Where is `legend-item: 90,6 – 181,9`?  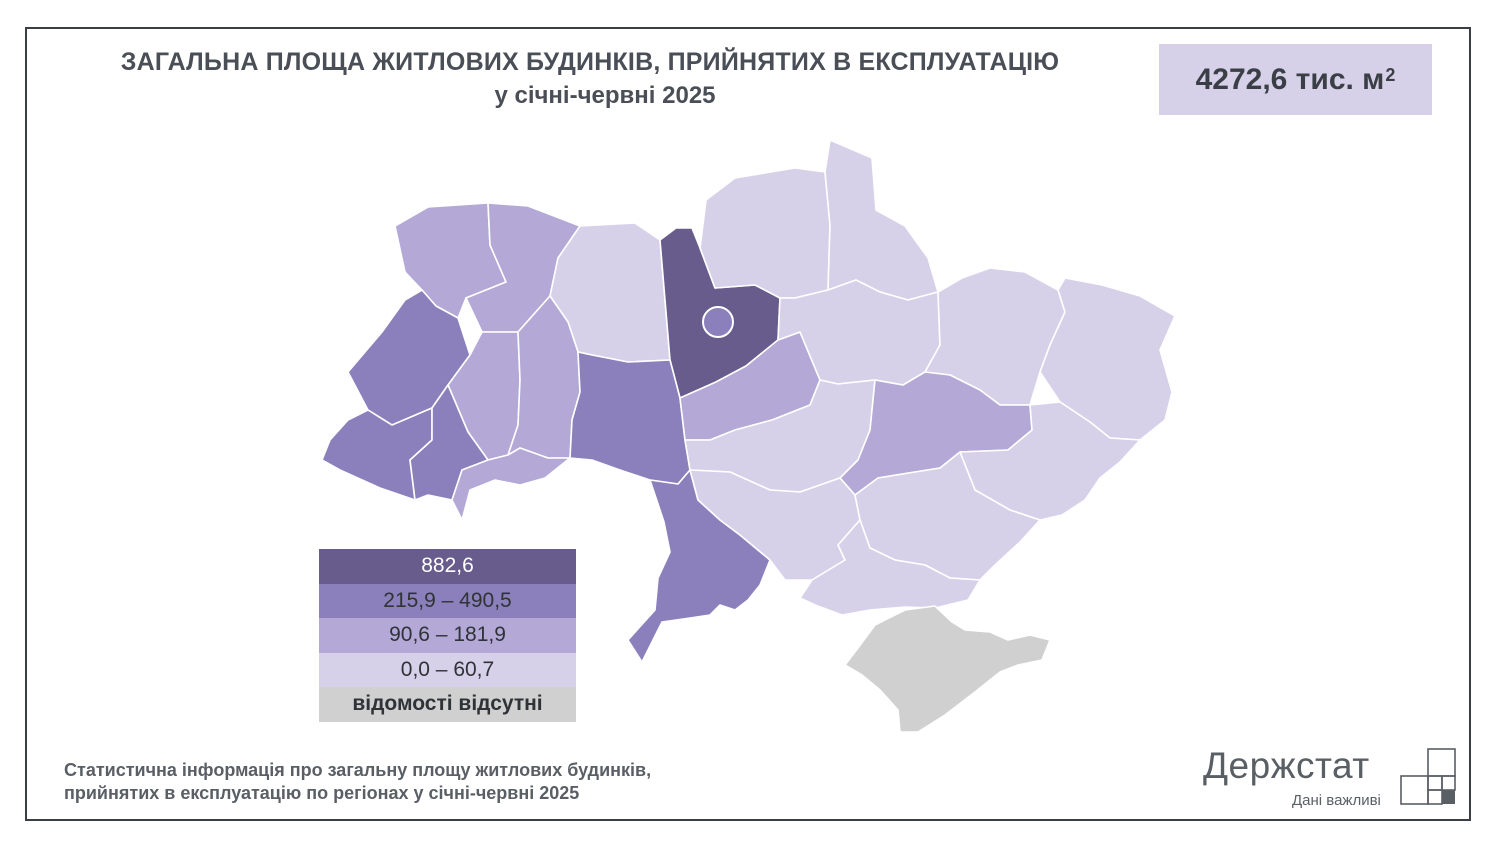 legend-item: 90,6 – 181,9 is located at coordinates (447, 635).